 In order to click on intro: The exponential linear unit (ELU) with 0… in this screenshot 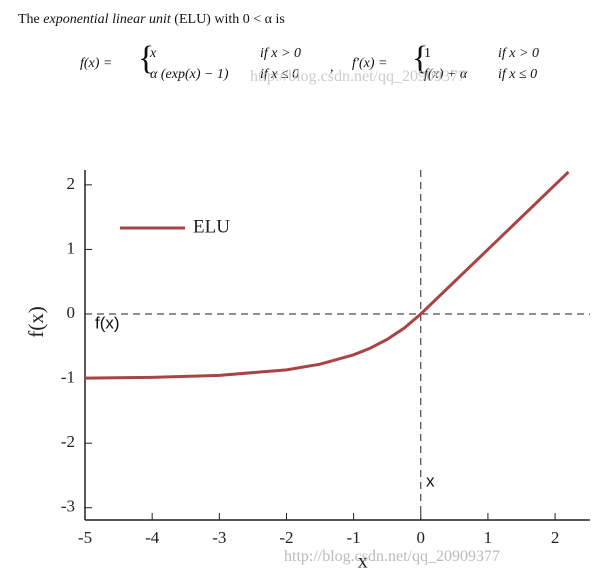, I will do `click(151, 20)`.